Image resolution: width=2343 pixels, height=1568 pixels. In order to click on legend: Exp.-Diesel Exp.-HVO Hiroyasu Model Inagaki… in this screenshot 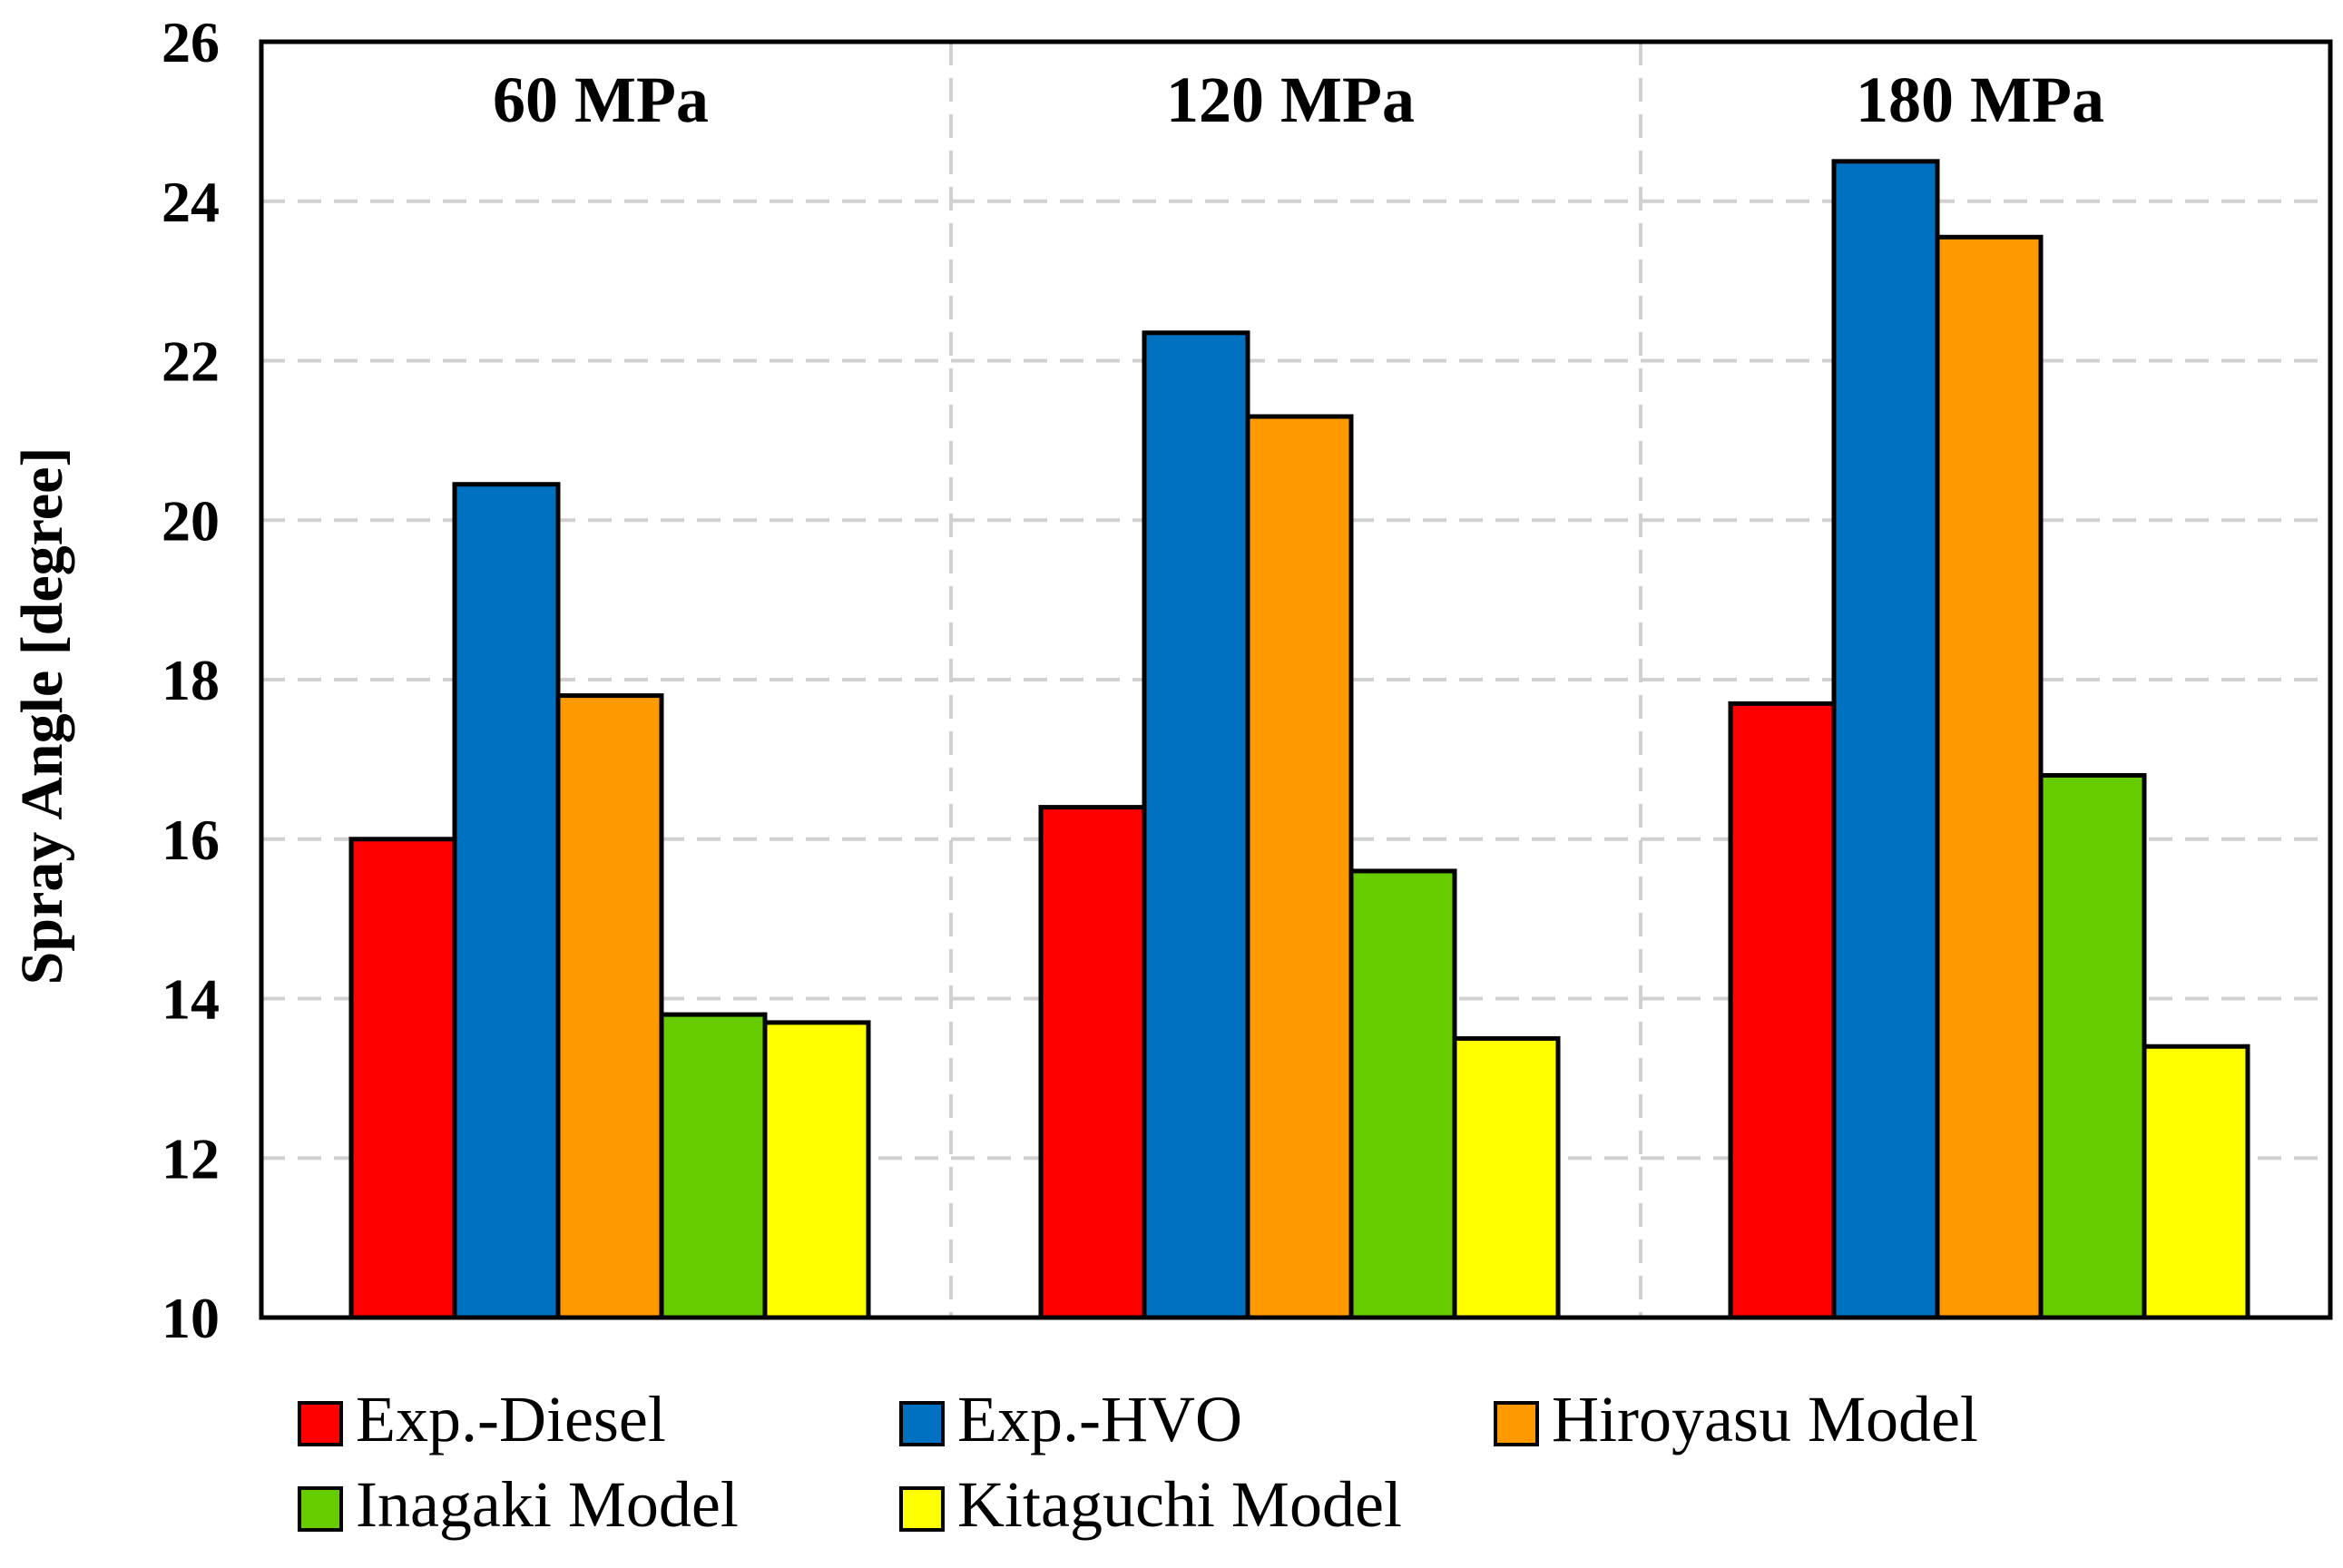, I will do `click(1138, 1462)`.